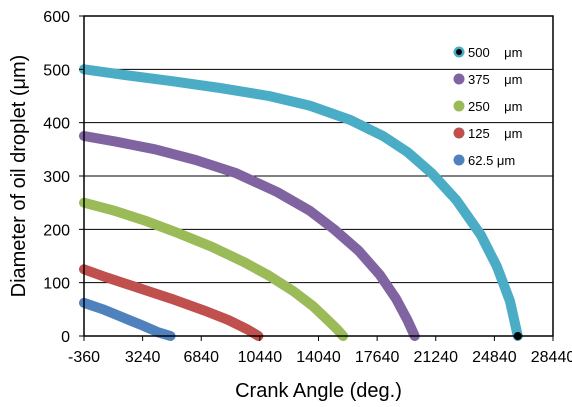  What do you see at coordinates (495, 106) in the screenshot?
I see `legend-label: 250 μm` at bounding box center [495, 106].